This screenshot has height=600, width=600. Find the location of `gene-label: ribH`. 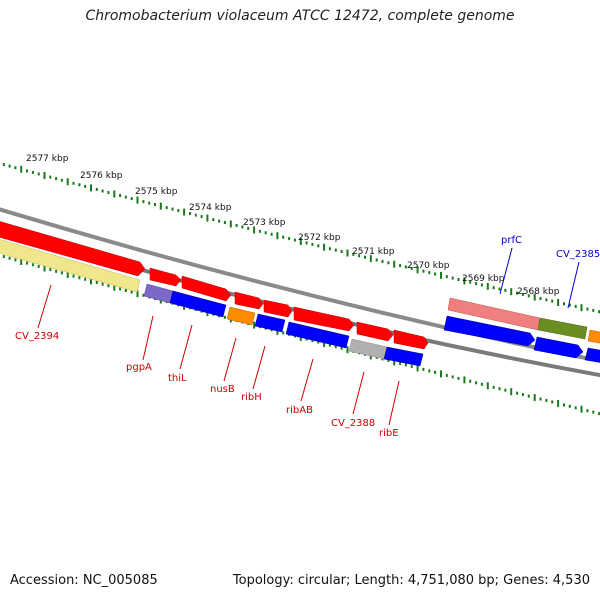

gene-label: ribH is located at coordinates (251, 397).